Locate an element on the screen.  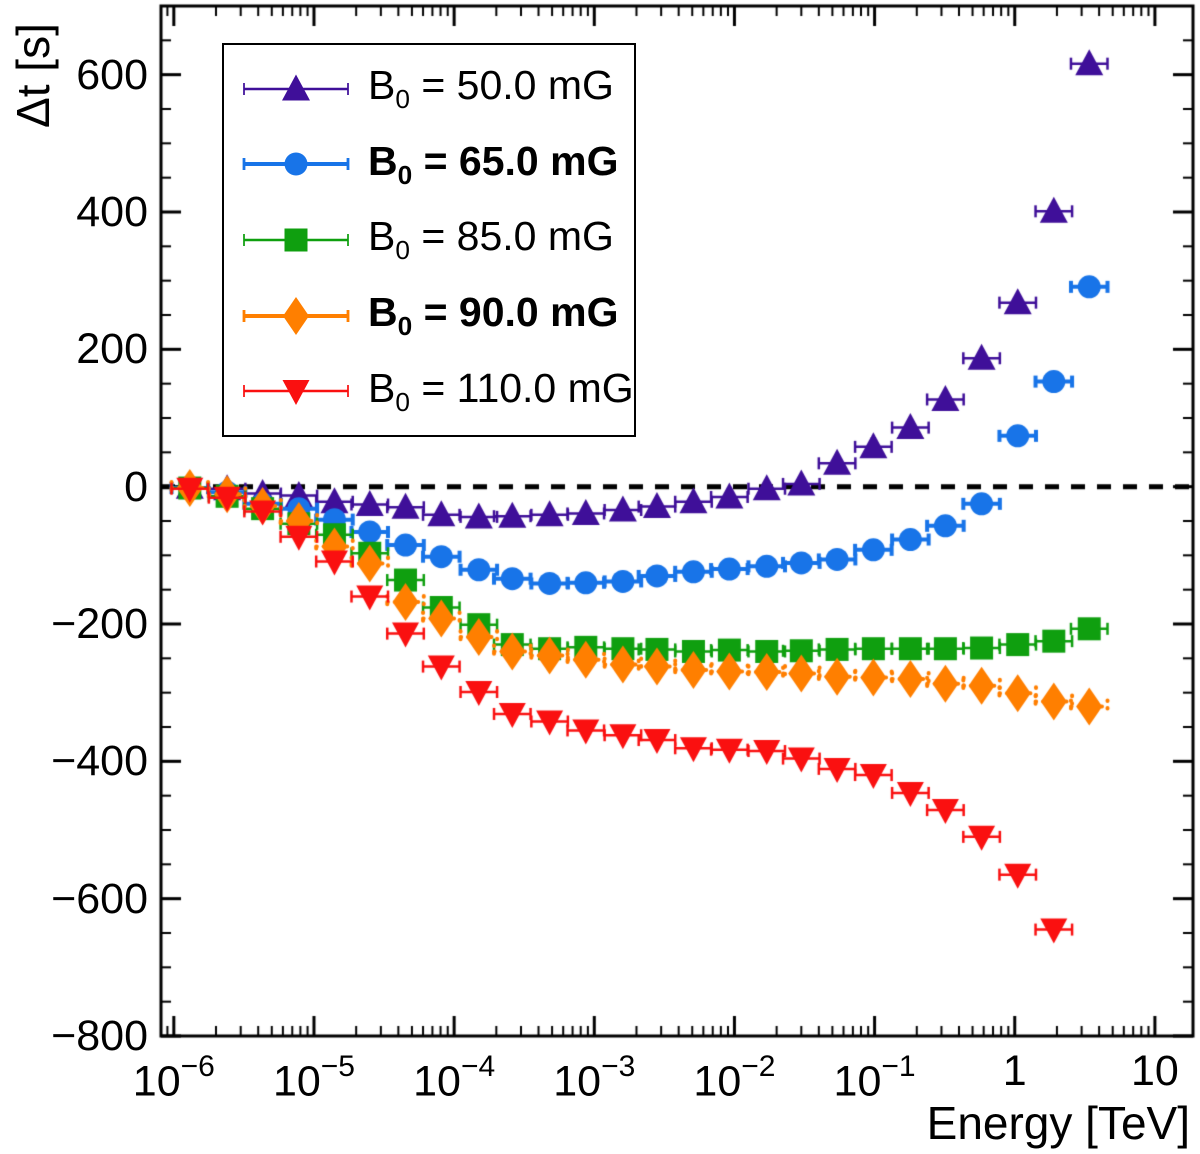
y-tick-label: 0 is located at coordinates (136, 486).